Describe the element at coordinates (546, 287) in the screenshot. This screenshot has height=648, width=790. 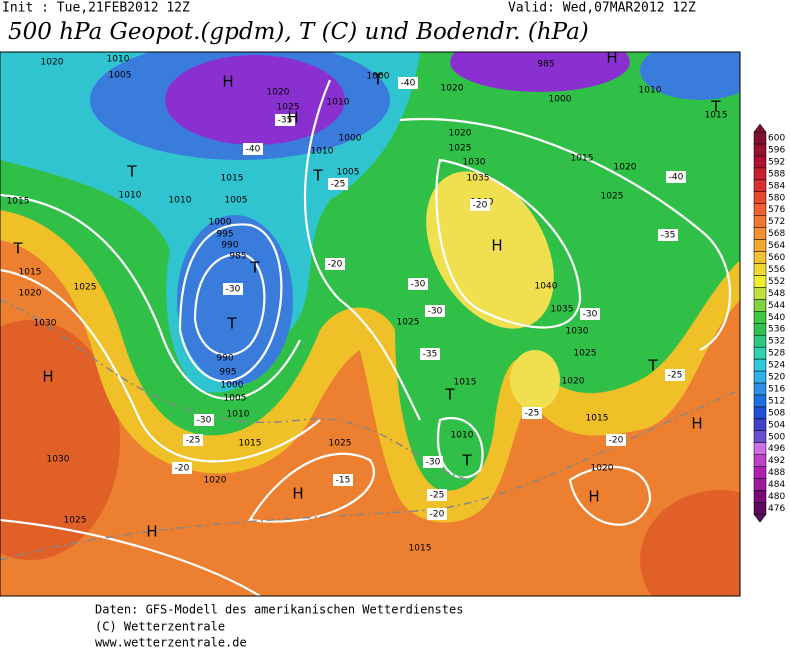
I see `isobar-label: 1040` at that location.